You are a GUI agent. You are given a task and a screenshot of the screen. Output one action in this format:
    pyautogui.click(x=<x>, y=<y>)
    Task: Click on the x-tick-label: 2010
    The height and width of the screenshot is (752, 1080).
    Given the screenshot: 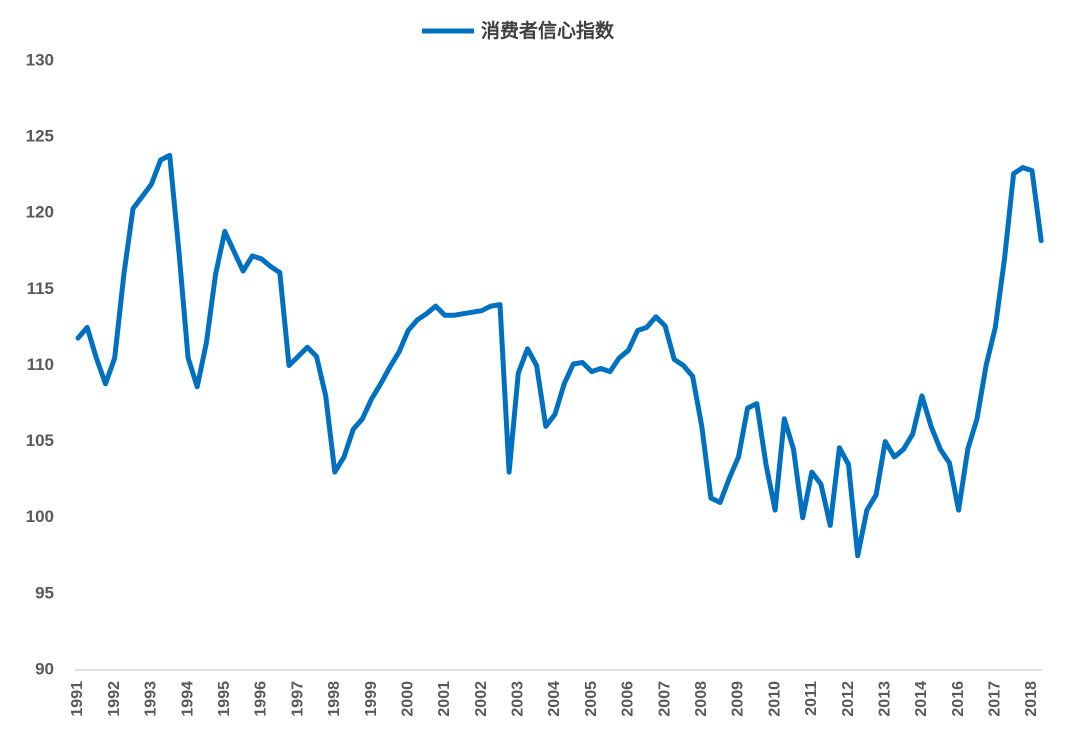 What is the action you would take?
    pyautogui.click(x=774, y=699)
    